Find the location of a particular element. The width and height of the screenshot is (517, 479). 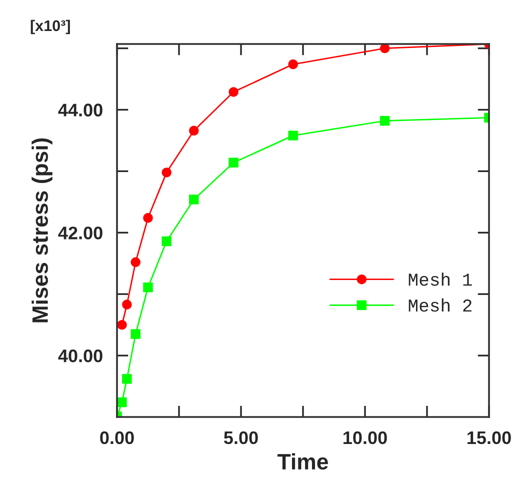

x-tick-label: 5.00 is located at coordinates (241, 437).